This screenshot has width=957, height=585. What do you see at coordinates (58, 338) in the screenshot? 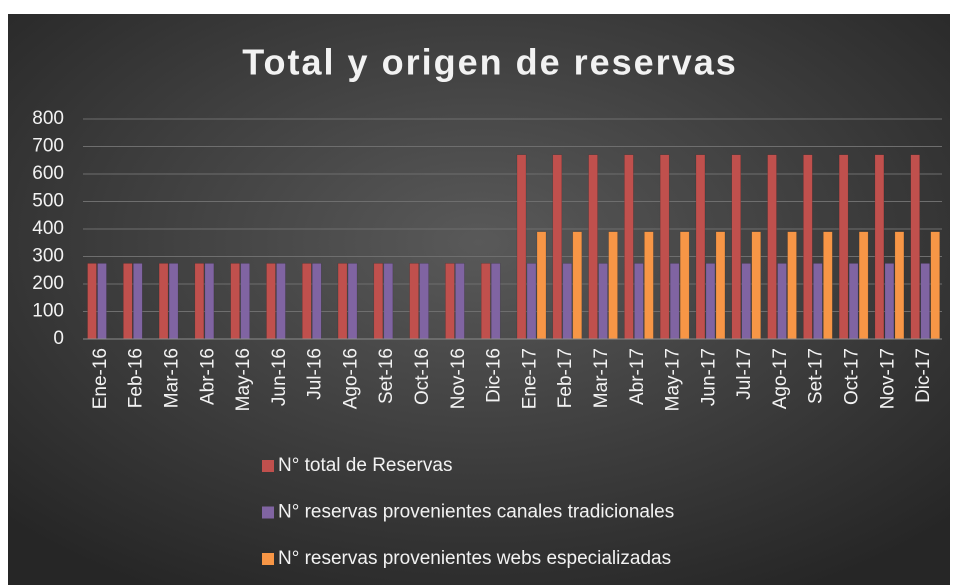
I see `y-tick-label: 0` at bounding box center [58, 338].